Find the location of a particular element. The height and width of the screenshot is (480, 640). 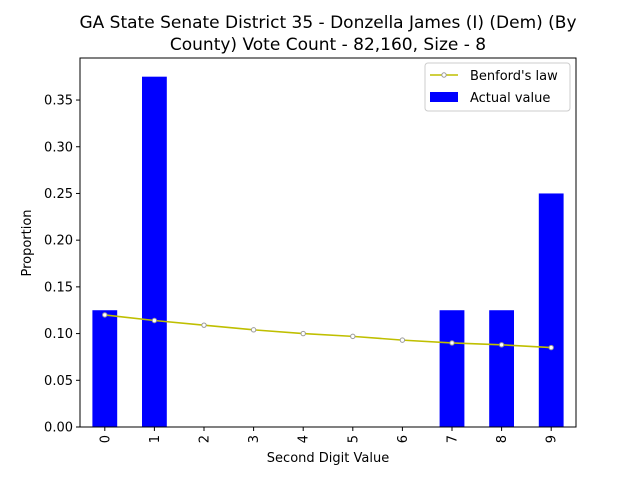

benford-line-layer is located at coordinates (328, 331).